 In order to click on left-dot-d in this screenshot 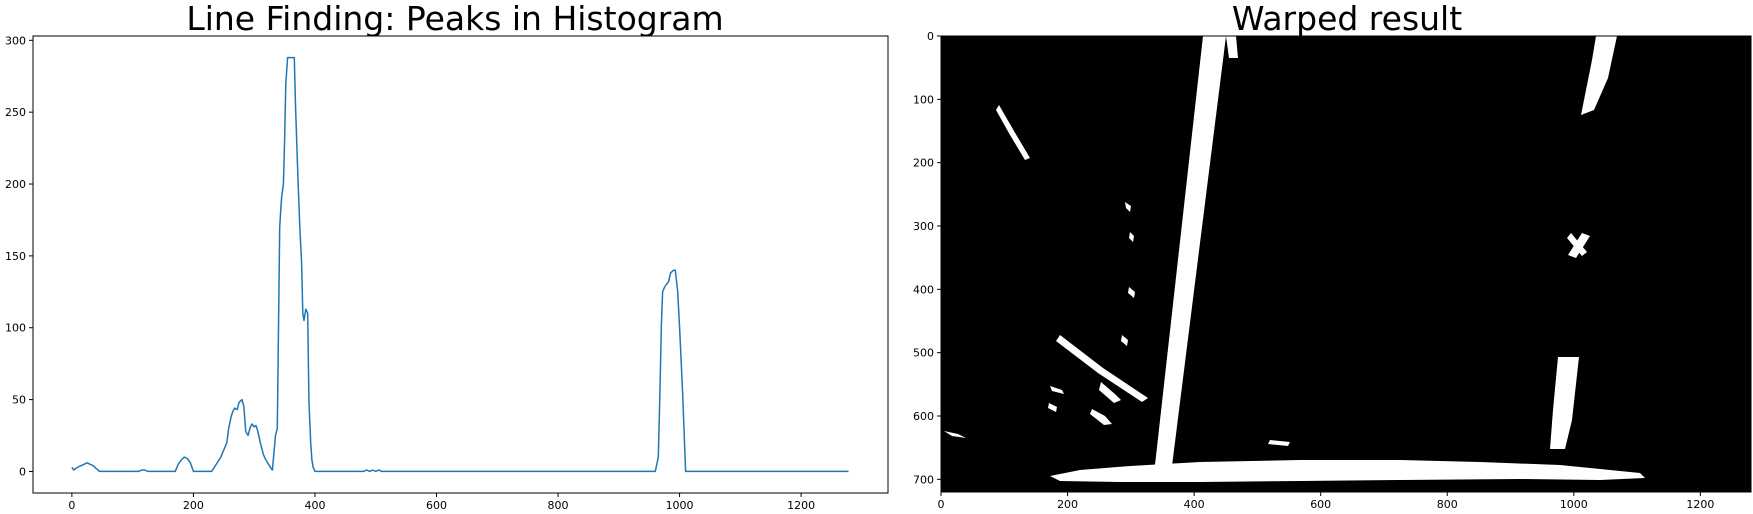, I will do `click(1124, 340)`.